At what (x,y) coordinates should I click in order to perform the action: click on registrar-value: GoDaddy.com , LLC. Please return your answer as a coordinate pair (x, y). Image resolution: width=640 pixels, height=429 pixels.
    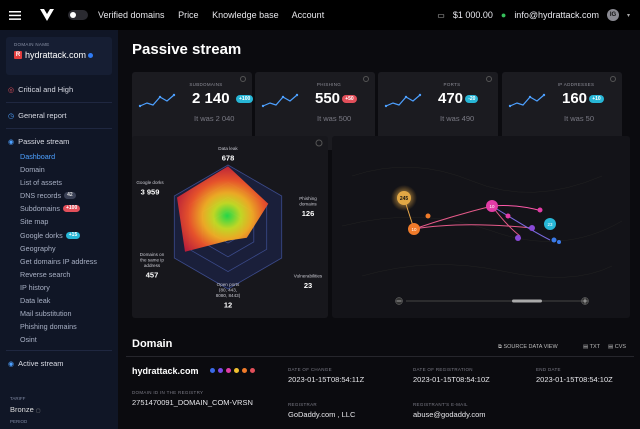
    Looking at the image, I should click on (322, 414).